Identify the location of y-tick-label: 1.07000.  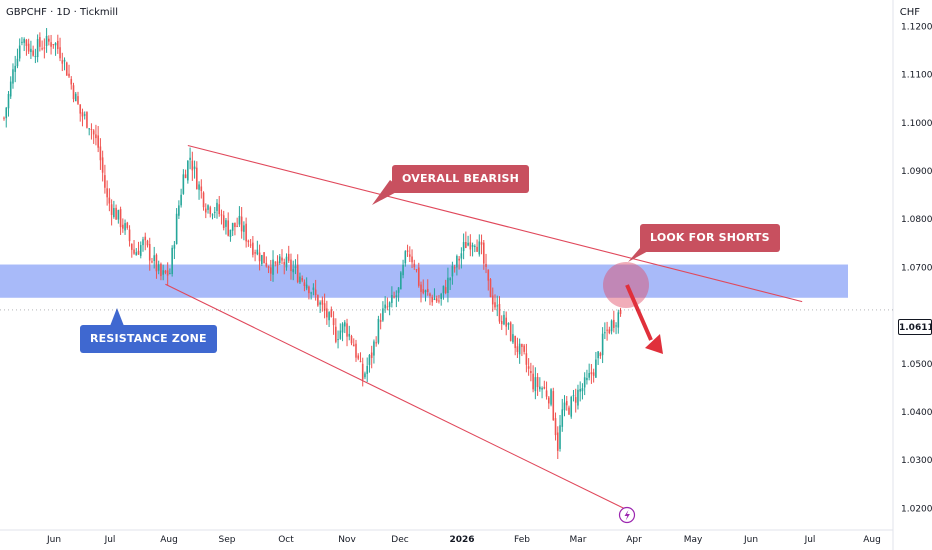
(916, 268).